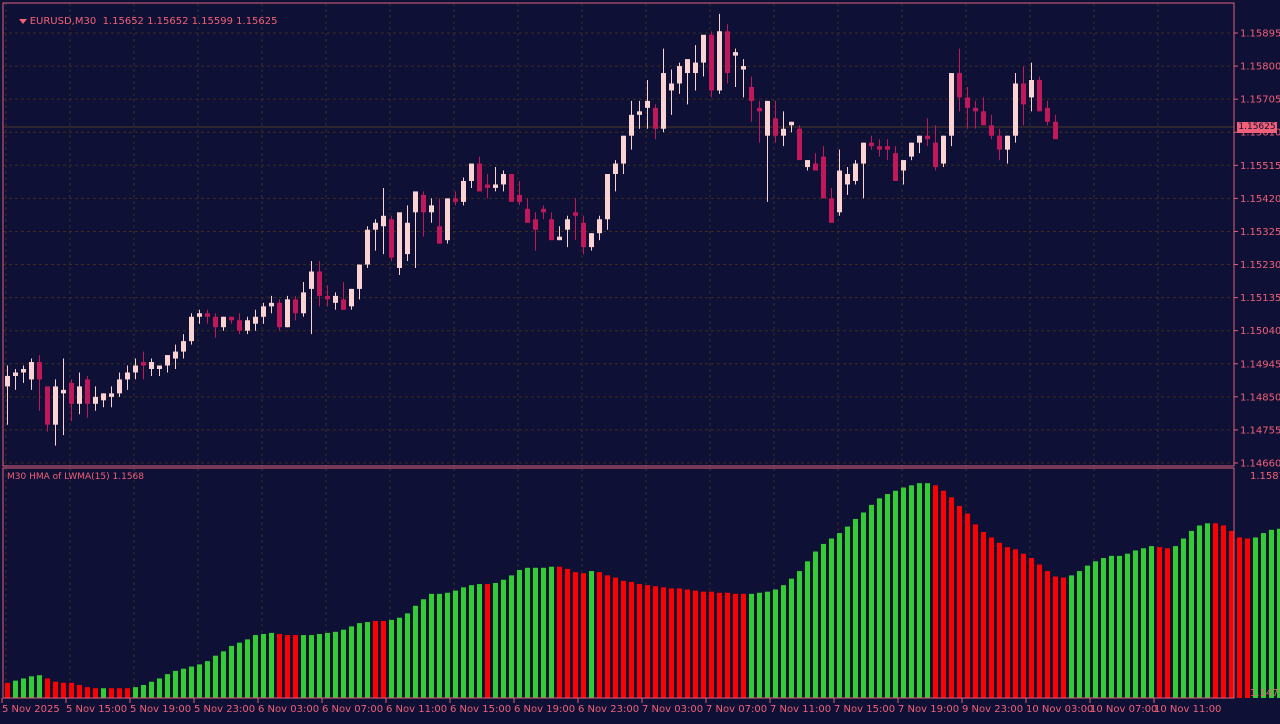 This screenshot has height=724, width=1280. What do you see at coordinates (1260, 265) in the screenshot?
I see `price-tick-label: 1.15230` at bounding box center [1260, 265].